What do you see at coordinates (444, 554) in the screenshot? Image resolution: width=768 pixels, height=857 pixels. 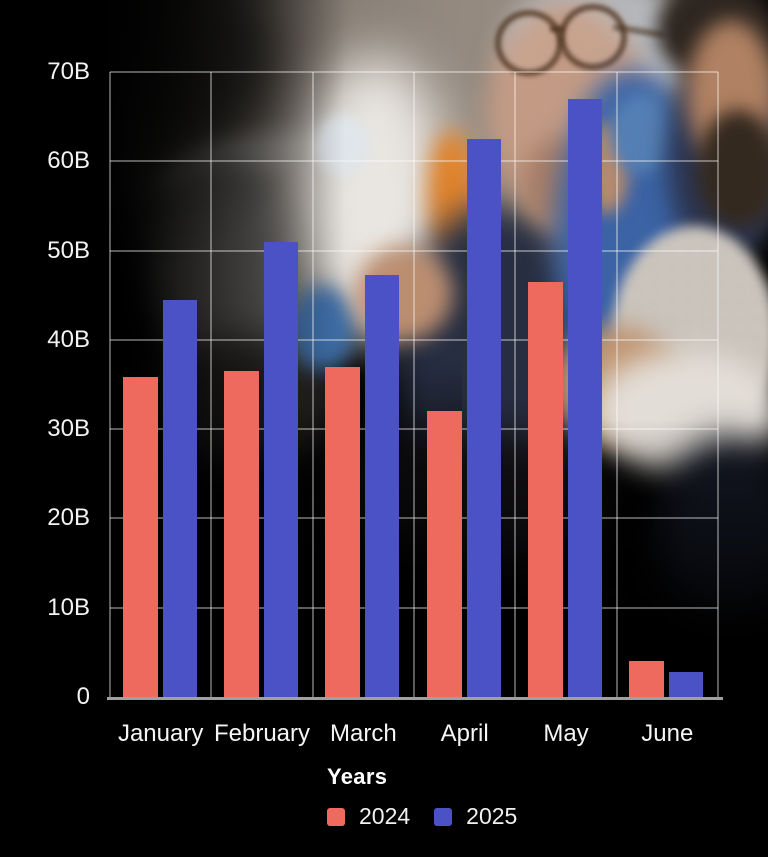 I see `bar-april-2024` at bounding box center [444, 554].